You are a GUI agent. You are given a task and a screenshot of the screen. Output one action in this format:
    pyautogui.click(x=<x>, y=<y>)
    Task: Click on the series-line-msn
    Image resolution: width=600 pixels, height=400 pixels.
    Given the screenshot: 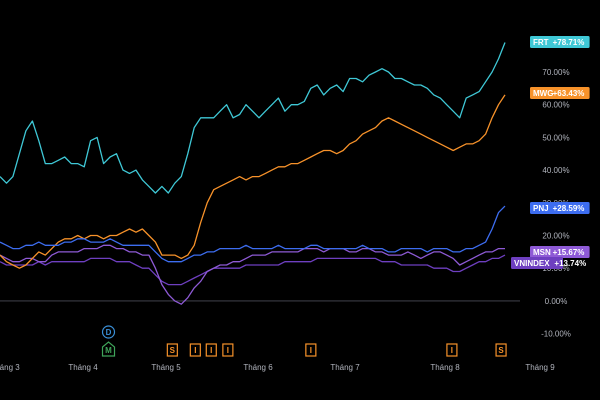 What is the action you would take?
    pyautogui.click(x=252, y=274)
    